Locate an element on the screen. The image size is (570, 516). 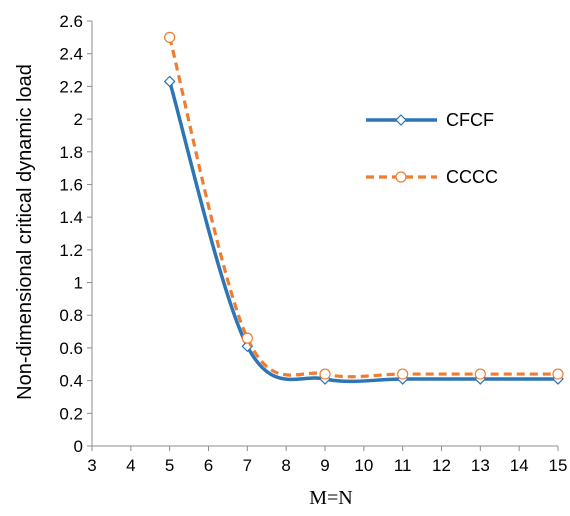
x-tick-label: 6 is located at coordinates (208, 465).